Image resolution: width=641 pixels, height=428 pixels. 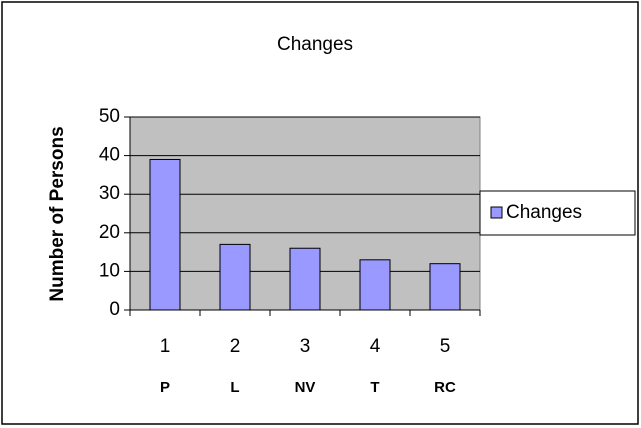 I want to click on y-tick-label: 0, so click(x=114, y=309).